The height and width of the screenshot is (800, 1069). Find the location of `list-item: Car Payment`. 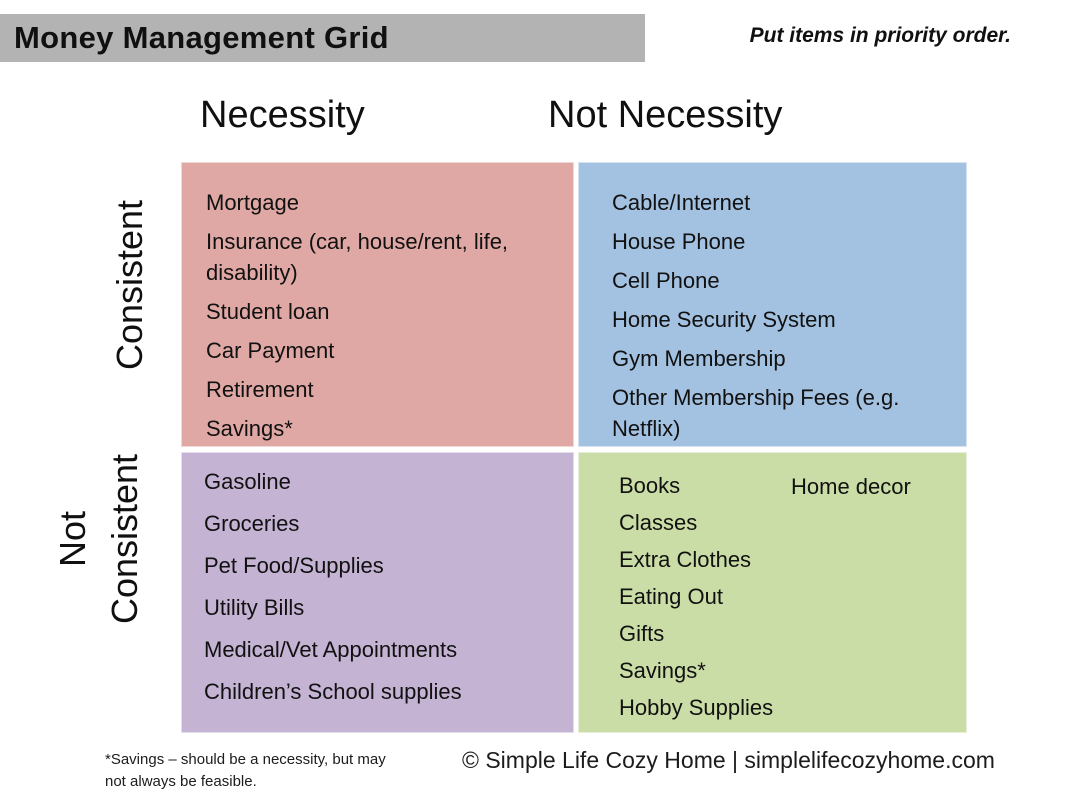

list-item: Car Payment is located at coordinates (270, 350).